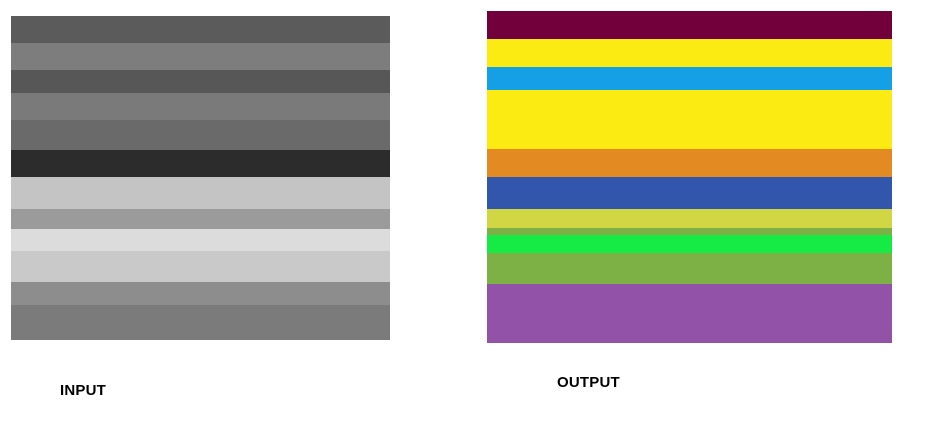  What do you see at coordinates (588, 382) in the screenshot?
I see `output-label: OUTPUT` at bounding box center [588, 382].